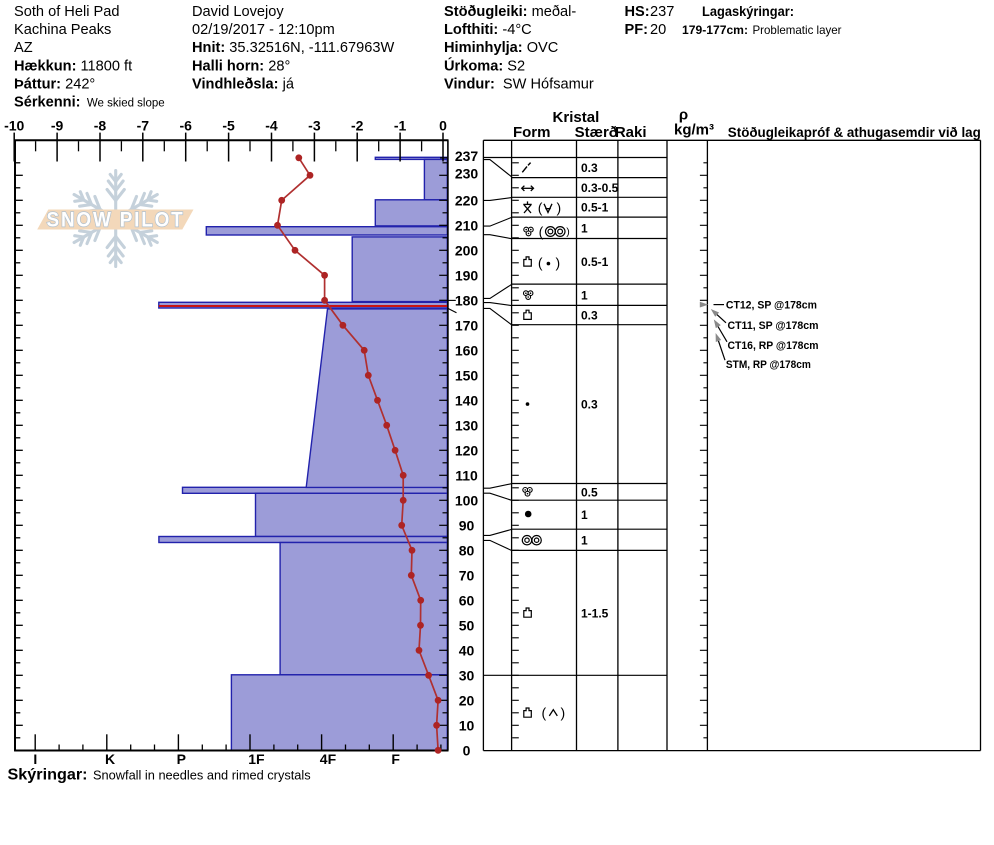 This screenshot has width=994, height=845. Describe the element at coordinates (519, 84) in the screenshot. I see `svg-text: Vindur: SW Hófsamur` at that location.